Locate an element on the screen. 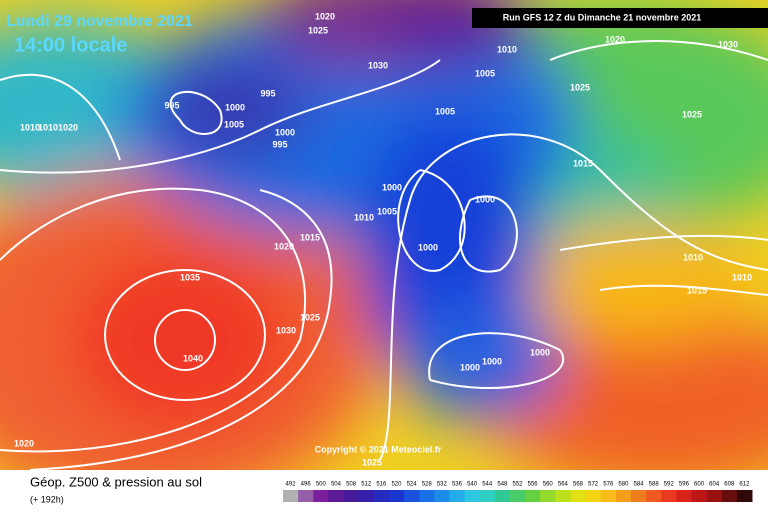  colorbar-label: 560 is located at coordinates (548, 485).